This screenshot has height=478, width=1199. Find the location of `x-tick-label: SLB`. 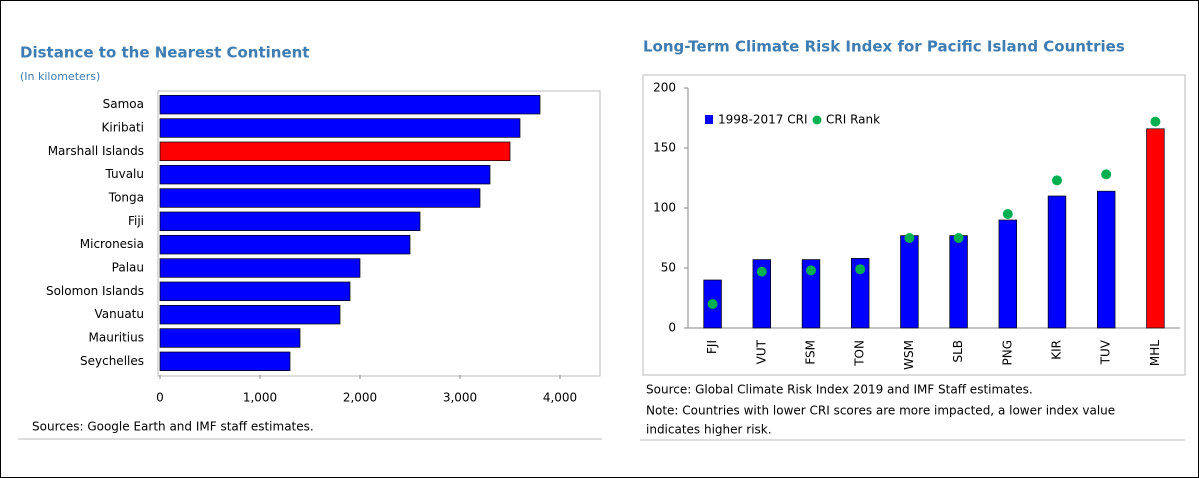

x-tick-label: SLB is located at coordinates (958, 351).